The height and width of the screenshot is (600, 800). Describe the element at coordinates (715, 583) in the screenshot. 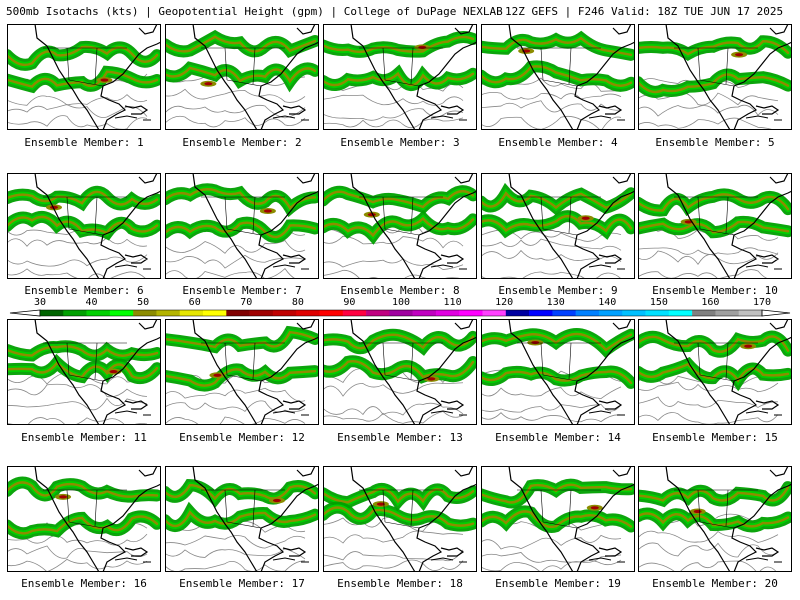

I see `ensemble-member-label-20: Ensemble Member: 20` at that location.